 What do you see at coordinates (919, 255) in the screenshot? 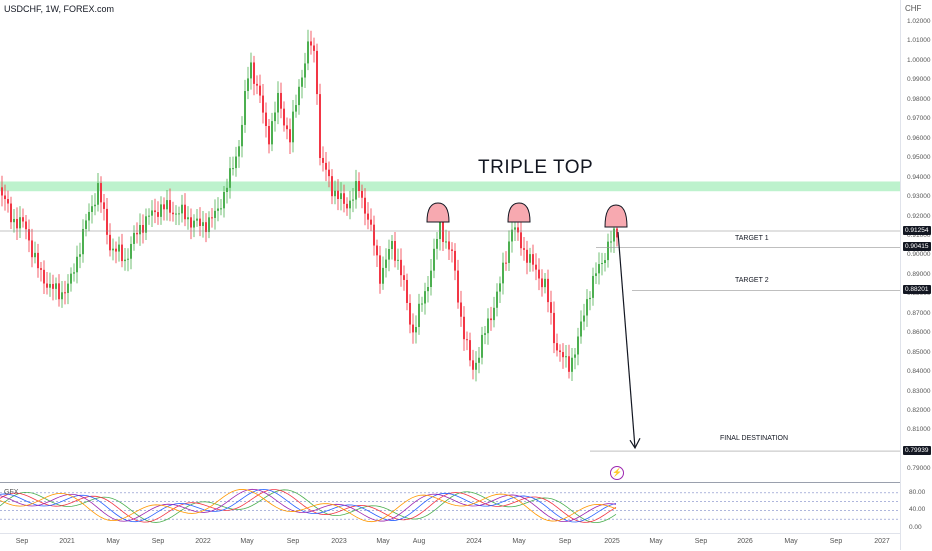
I see `price-tick: 0.90000` at bounding box center [919, 255].